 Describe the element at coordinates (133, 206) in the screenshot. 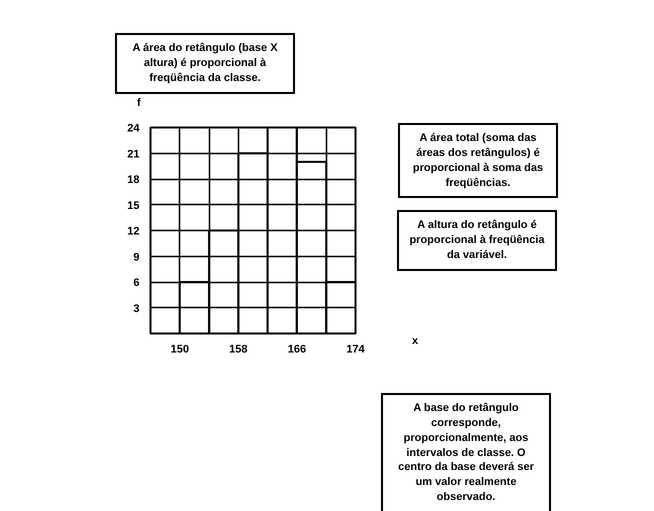

I see `y-tick-label: 15` at that location.